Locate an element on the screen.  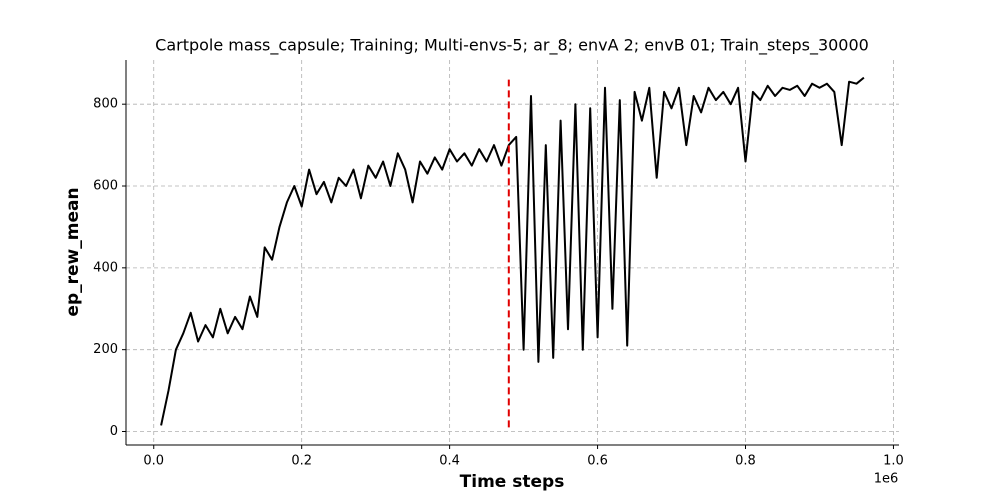
x-tick-label: 0.8 is located at coordinates (745, 461).